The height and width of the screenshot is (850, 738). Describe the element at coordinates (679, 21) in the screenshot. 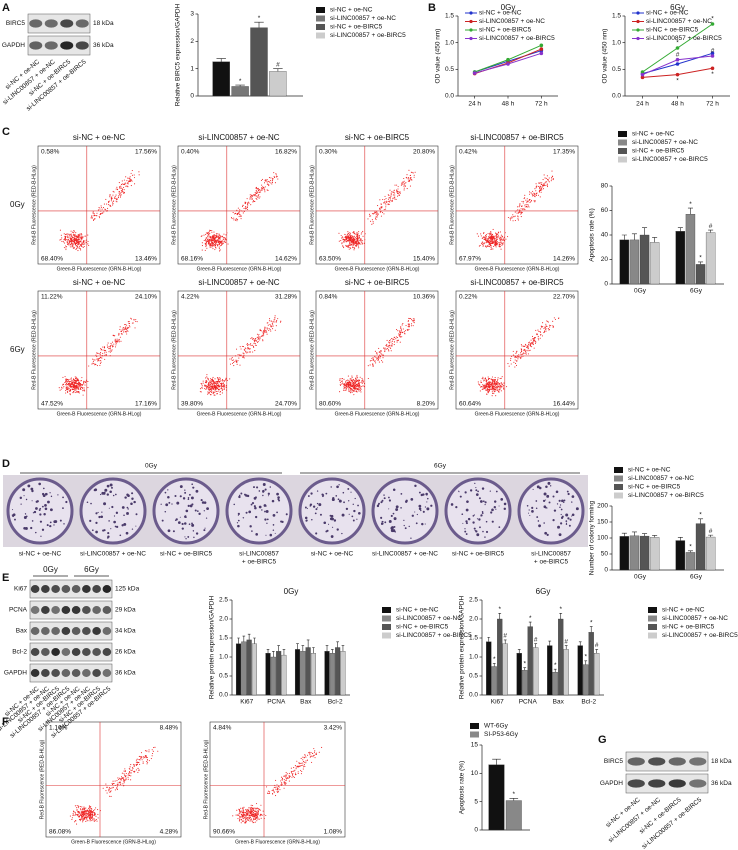

I see `legend-label: si-LINC00857 + oe-NC` at that location.